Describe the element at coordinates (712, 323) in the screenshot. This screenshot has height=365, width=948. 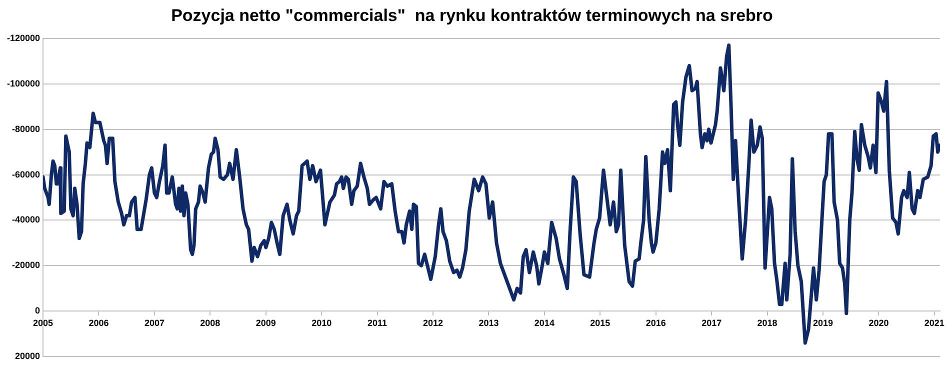
I see `x-tick-label: 2017` at that location.